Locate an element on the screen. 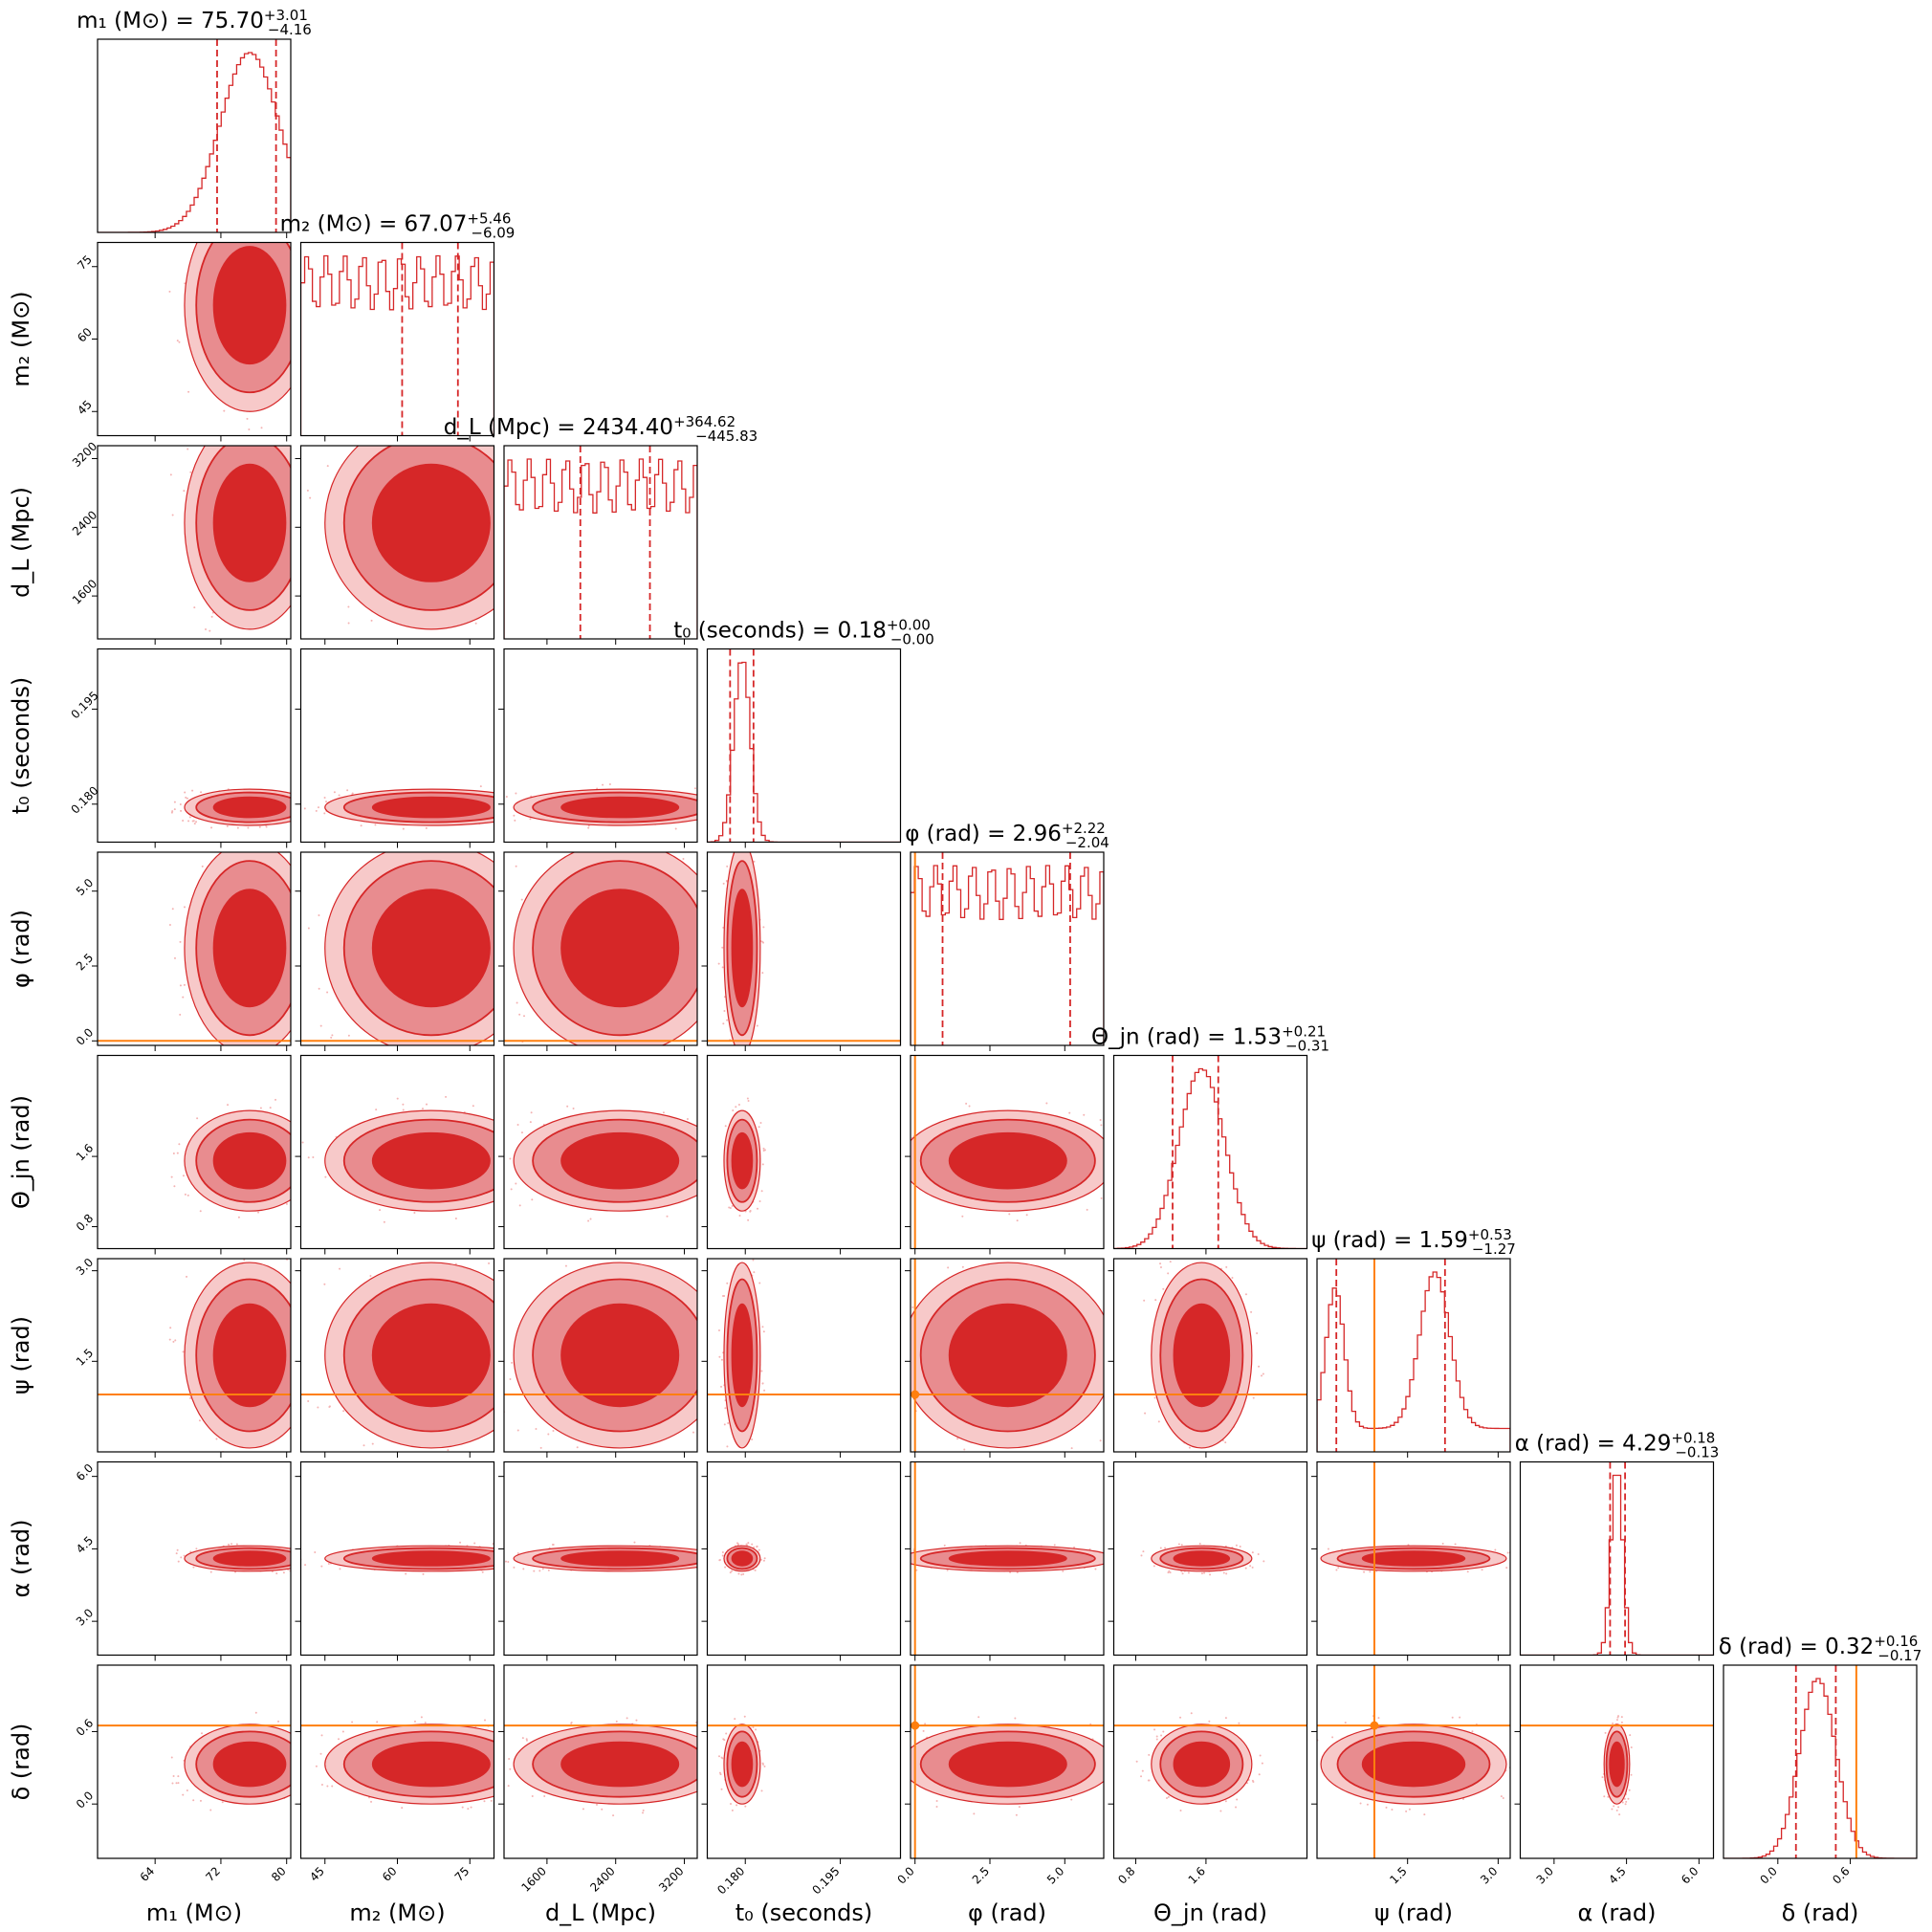 The image size is (1932, 1932). panel-m1-psi is located at coordinates (196, 1357).